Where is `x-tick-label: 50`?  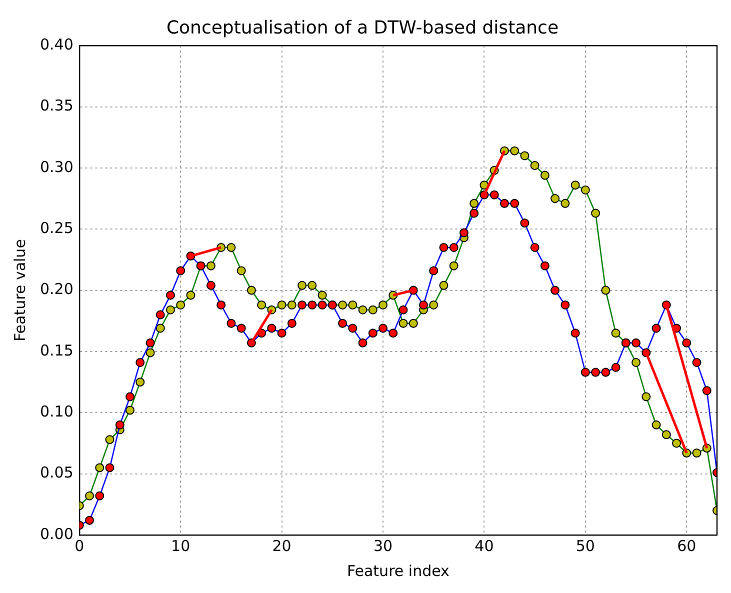
x-tick-label: 50 is located at coordinates (585, 545).